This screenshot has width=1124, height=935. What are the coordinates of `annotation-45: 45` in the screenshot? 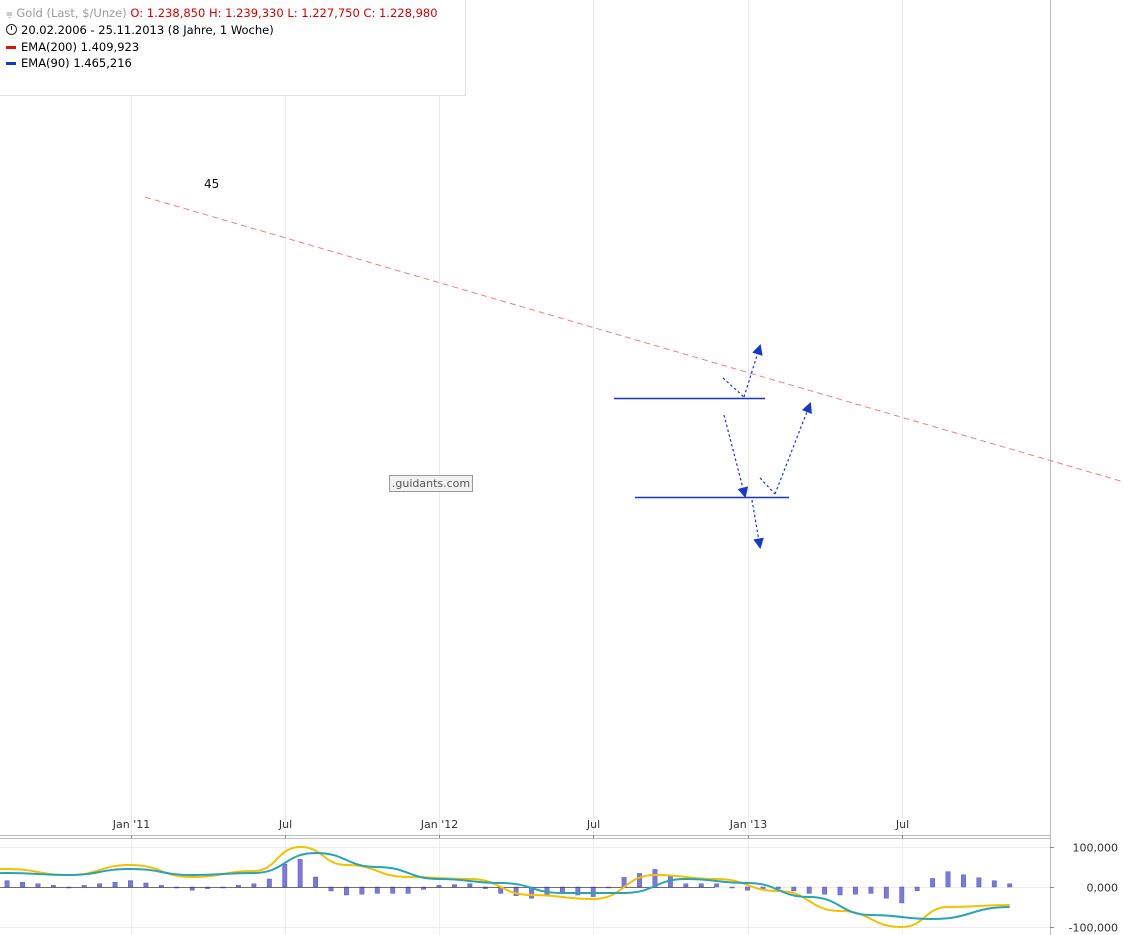 It's located at (212, 184).